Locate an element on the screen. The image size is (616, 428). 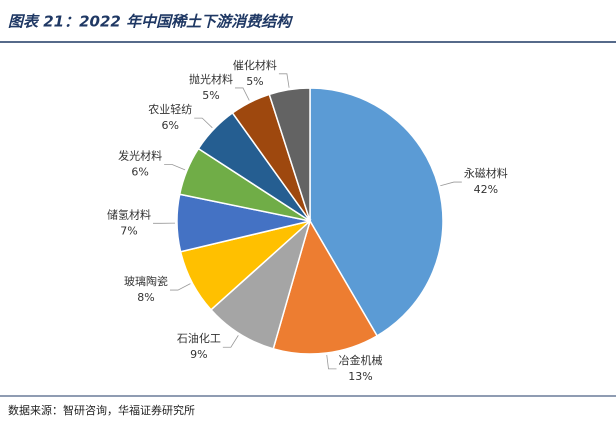
slice-label: 催化材料 is located at coordinates (255, 65).